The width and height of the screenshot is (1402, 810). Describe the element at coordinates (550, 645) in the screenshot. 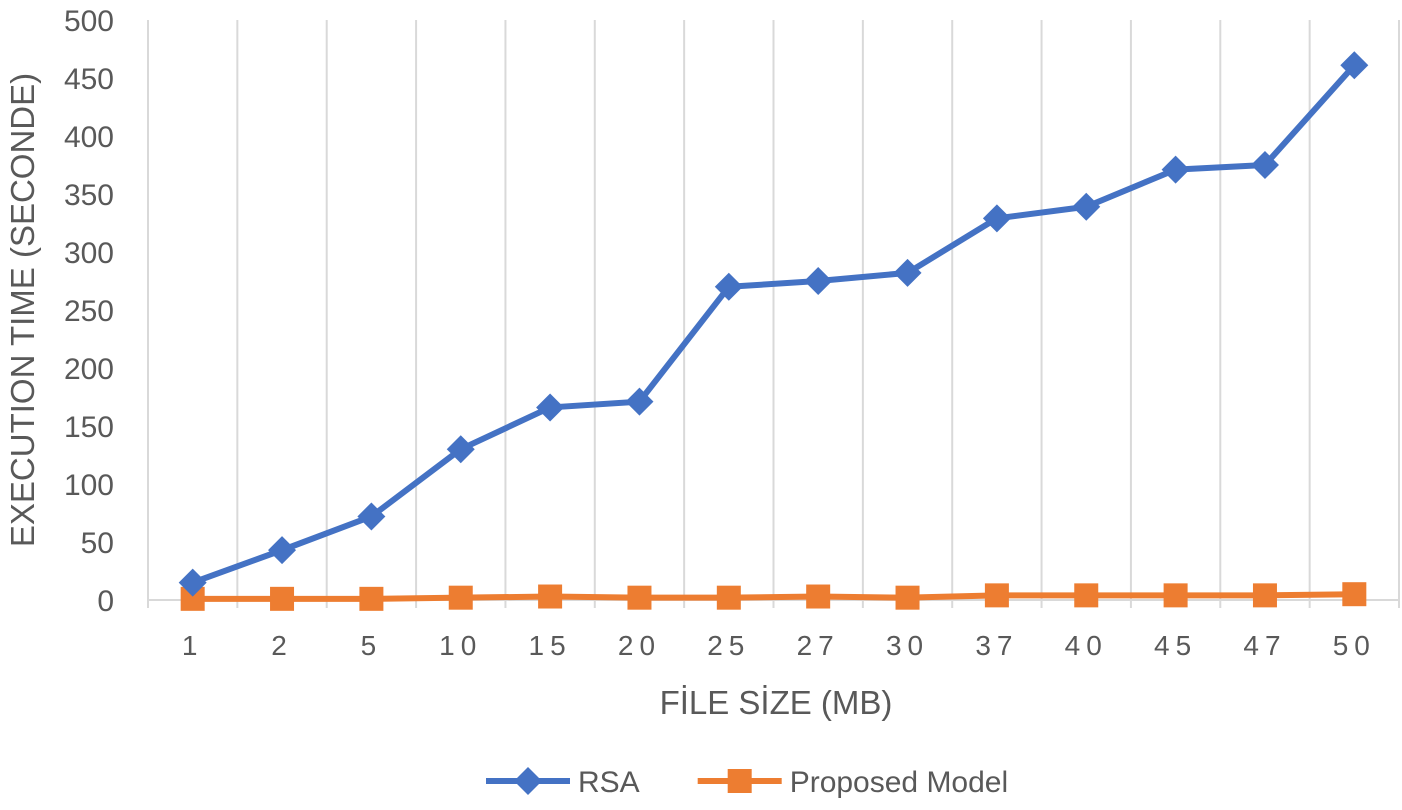

I see `x-tick-label: 15` at that location.